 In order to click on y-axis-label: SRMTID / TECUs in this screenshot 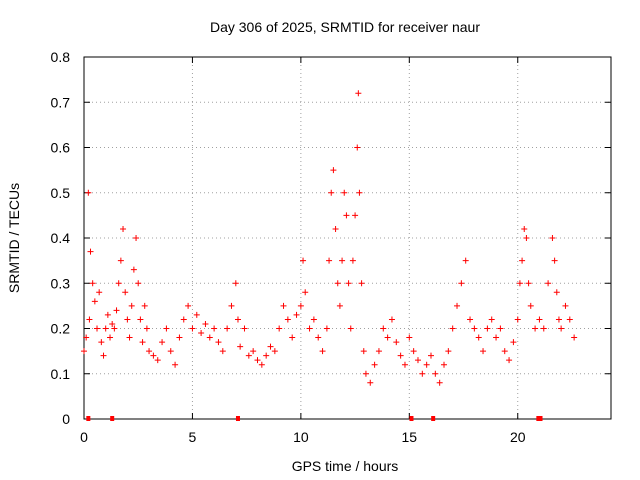, I will do `click(14, 238)`.